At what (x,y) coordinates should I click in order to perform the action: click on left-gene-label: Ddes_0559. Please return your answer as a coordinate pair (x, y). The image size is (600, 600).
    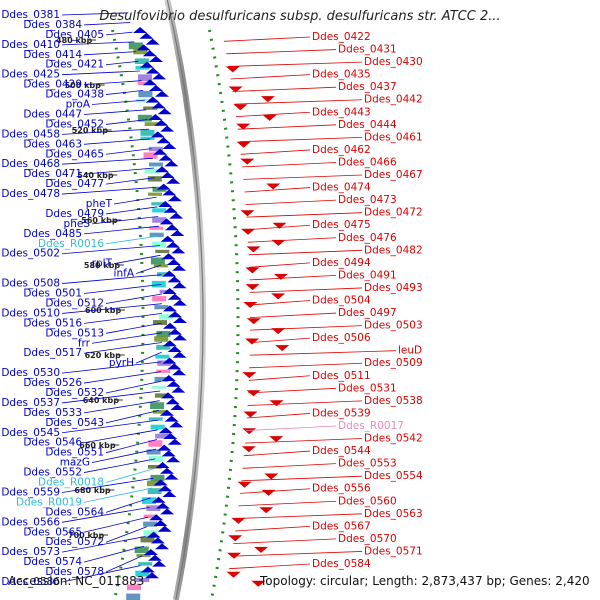
    Looking at the image, I should click on (30, 492).